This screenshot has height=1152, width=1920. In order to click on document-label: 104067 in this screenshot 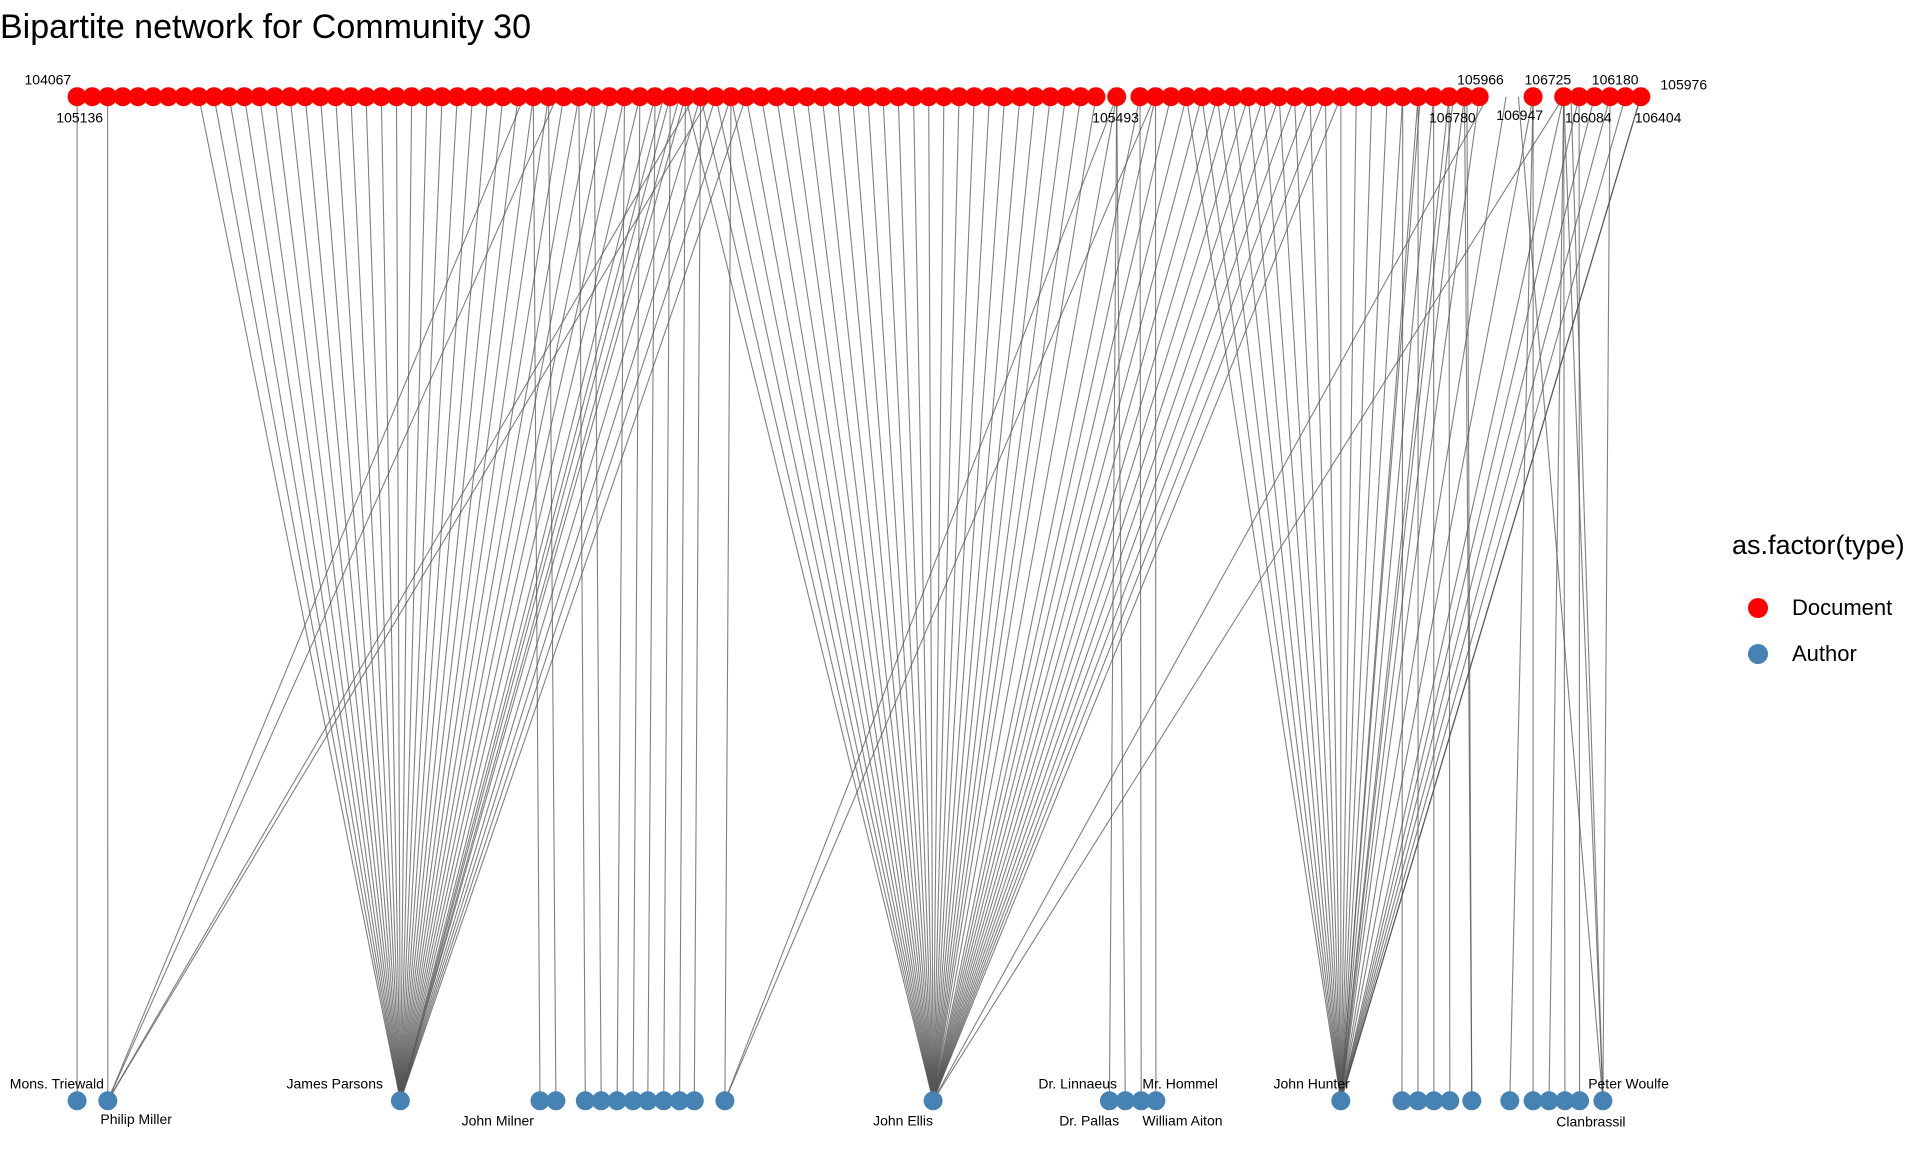, I will do `click(48, 80)`.